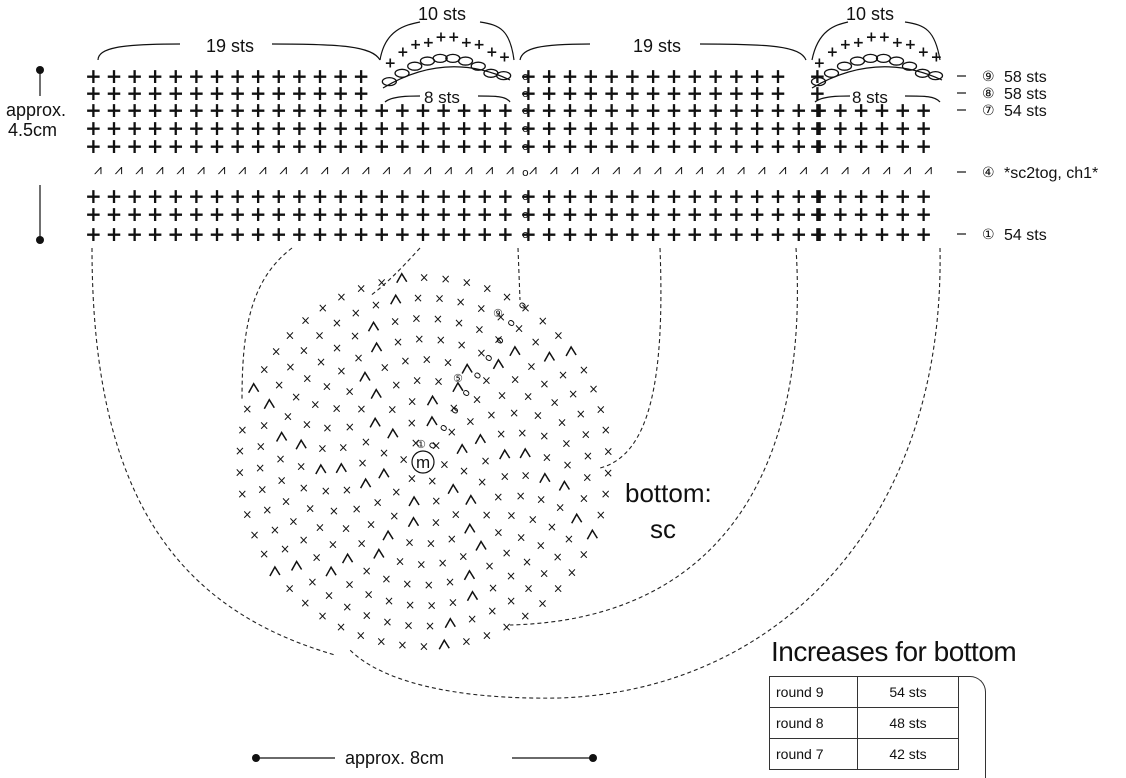 This screenshot has height=778, width=1126. What do you see at coordinates (988, 235) in the screenshot?
I see `row-number: ①` at bounding box center [988, 235].